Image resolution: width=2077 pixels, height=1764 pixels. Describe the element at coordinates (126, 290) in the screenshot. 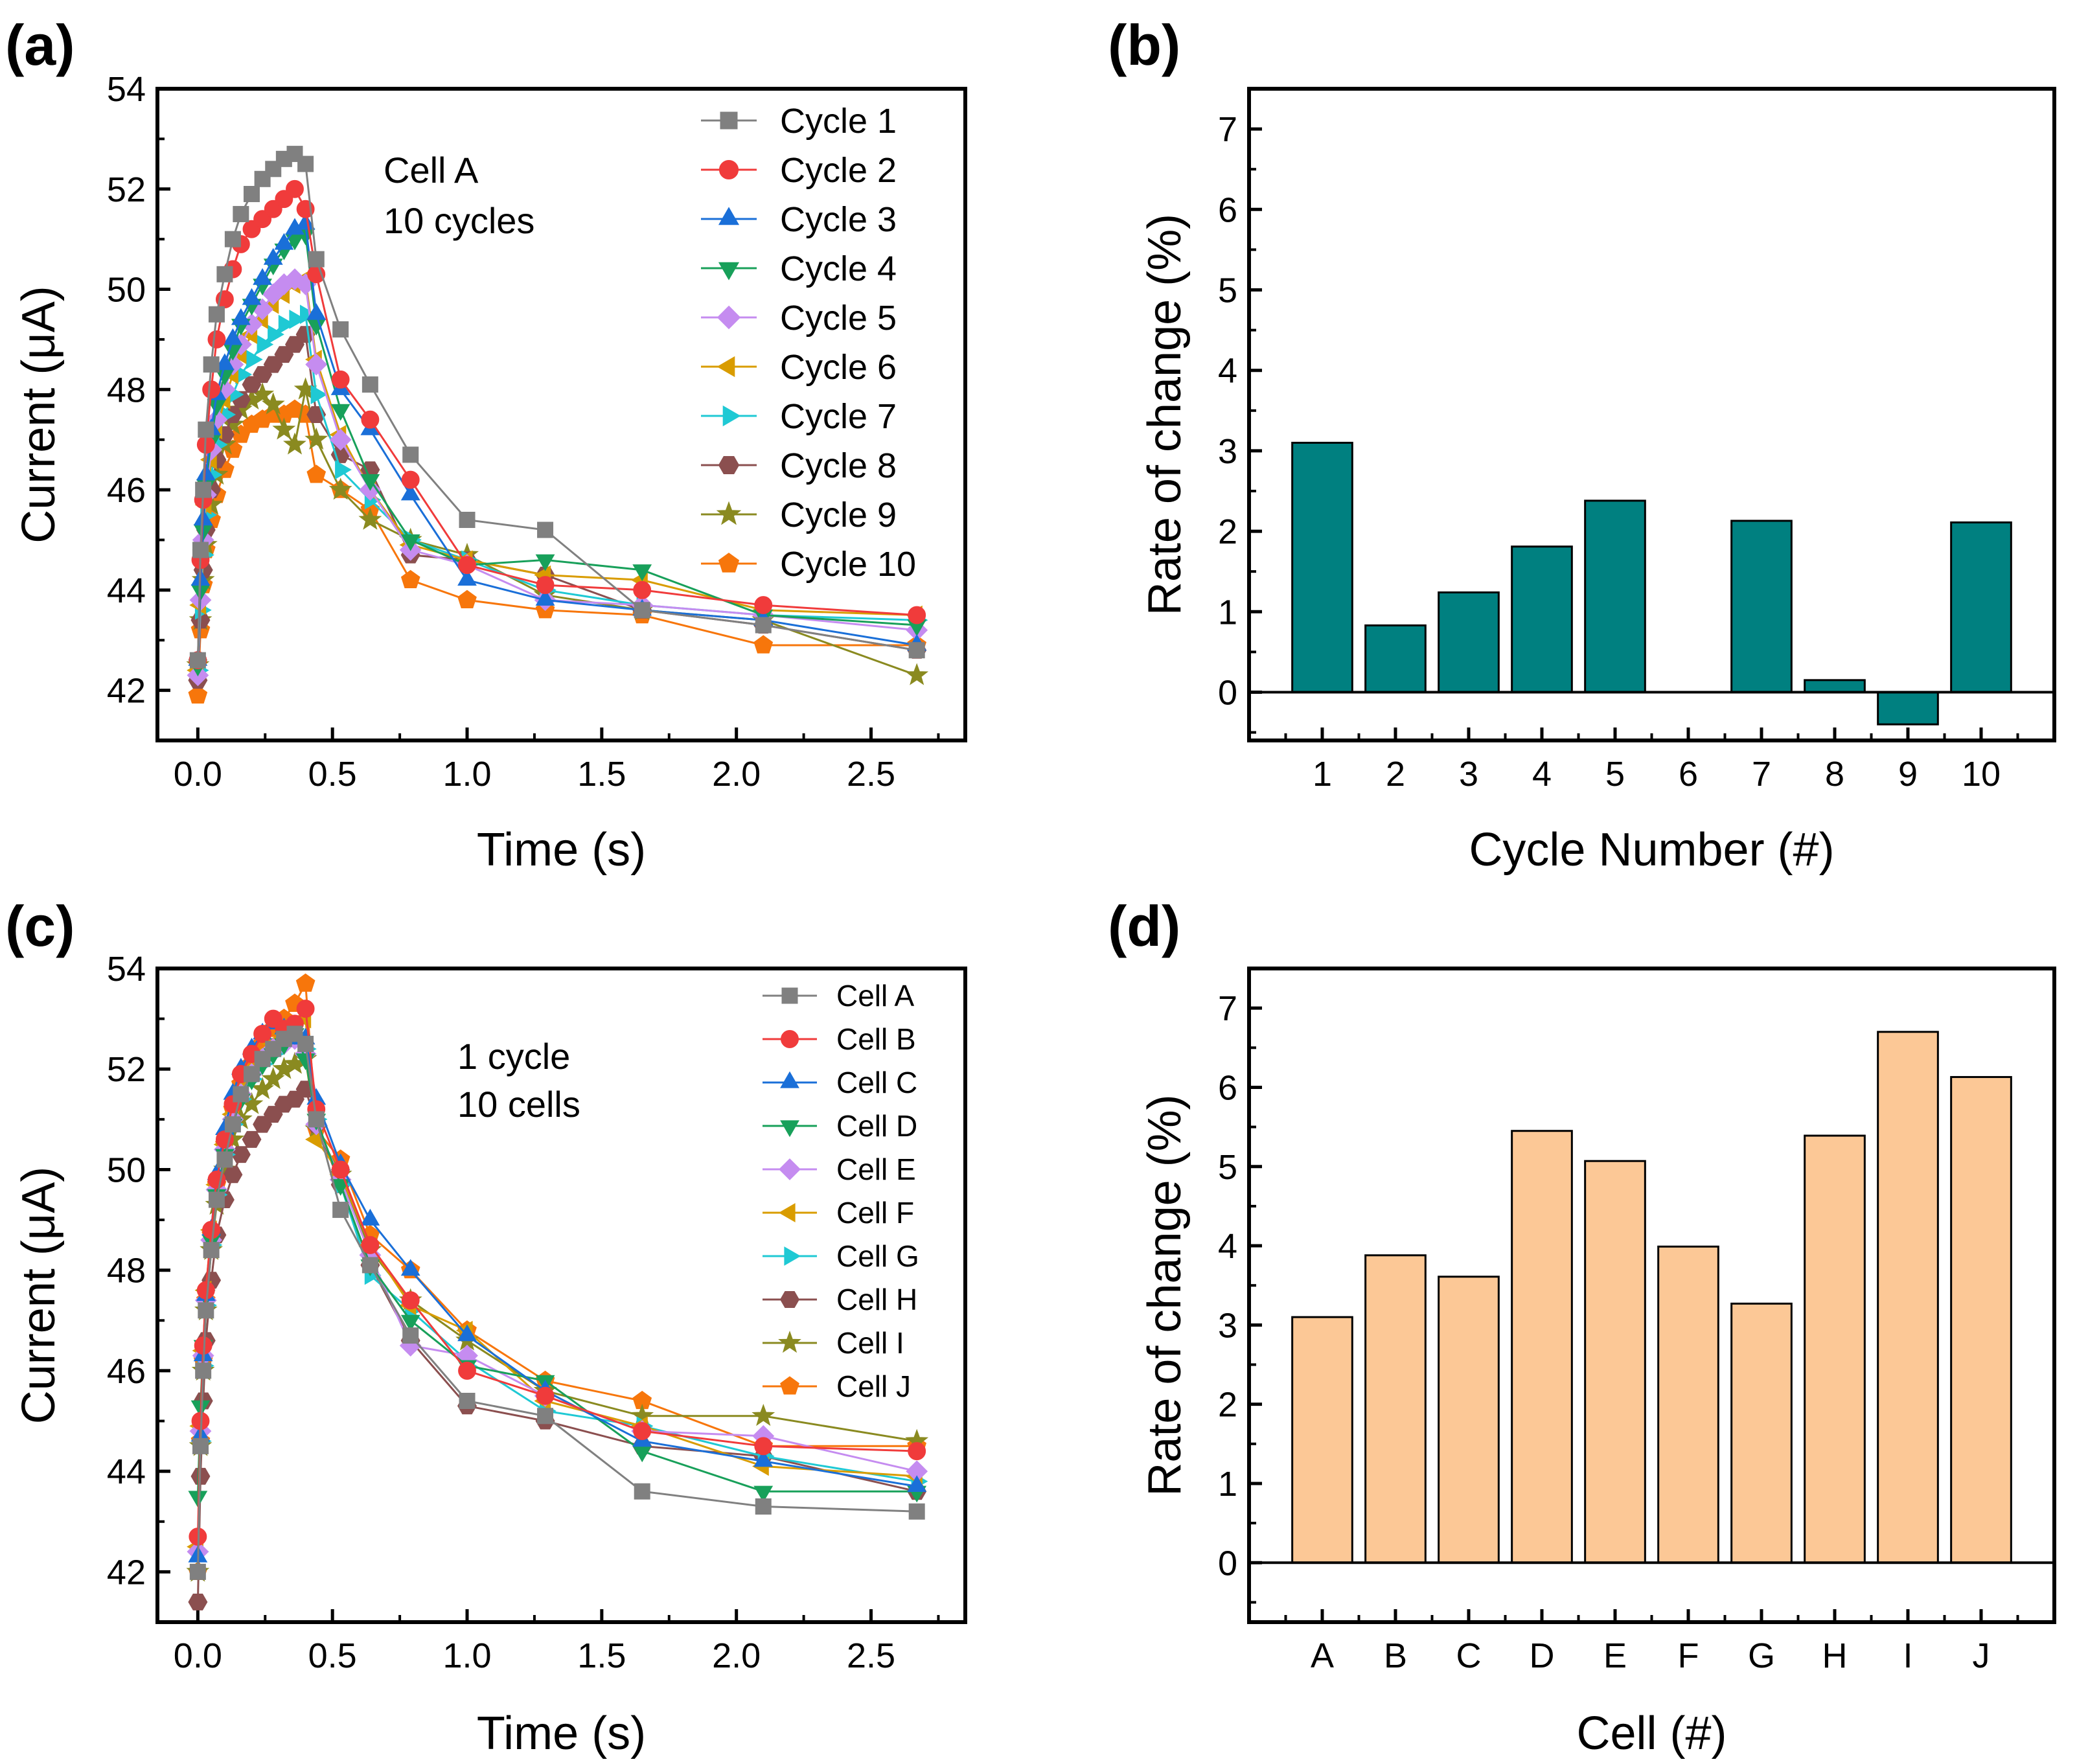

I see `y-tick-label: 50` at that location.